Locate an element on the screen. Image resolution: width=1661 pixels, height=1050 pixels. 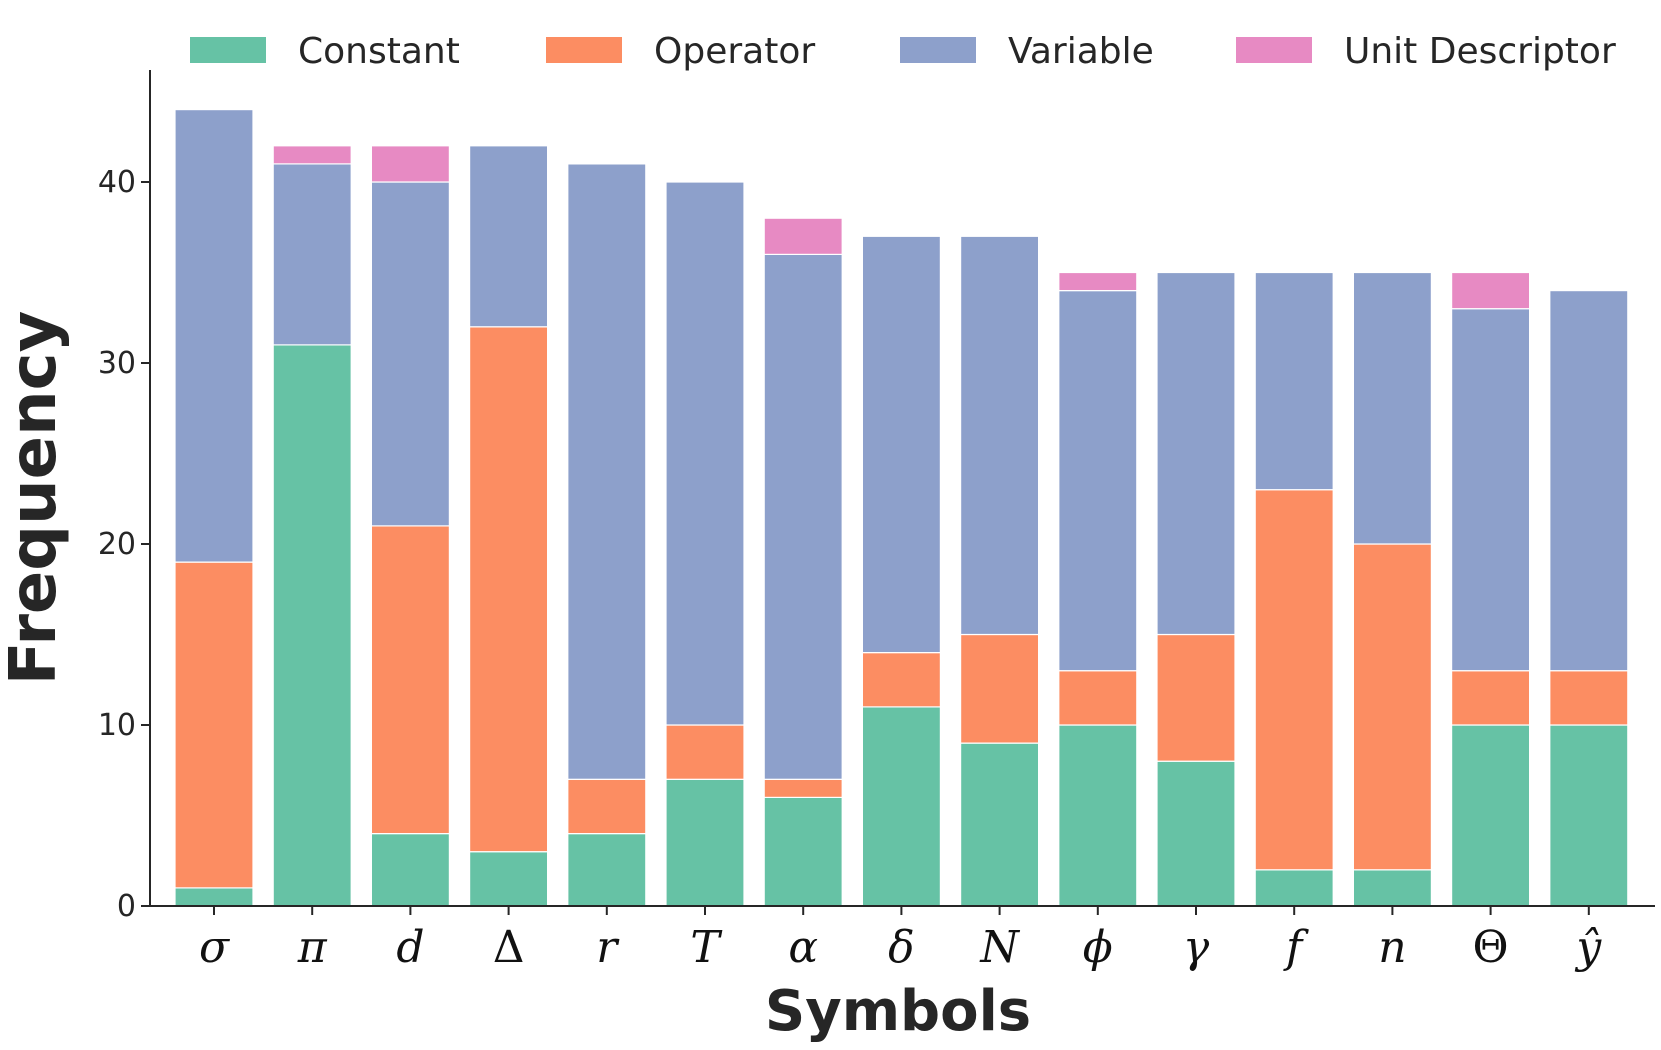
x-tick-label: T is located at coordinates (706, 947).